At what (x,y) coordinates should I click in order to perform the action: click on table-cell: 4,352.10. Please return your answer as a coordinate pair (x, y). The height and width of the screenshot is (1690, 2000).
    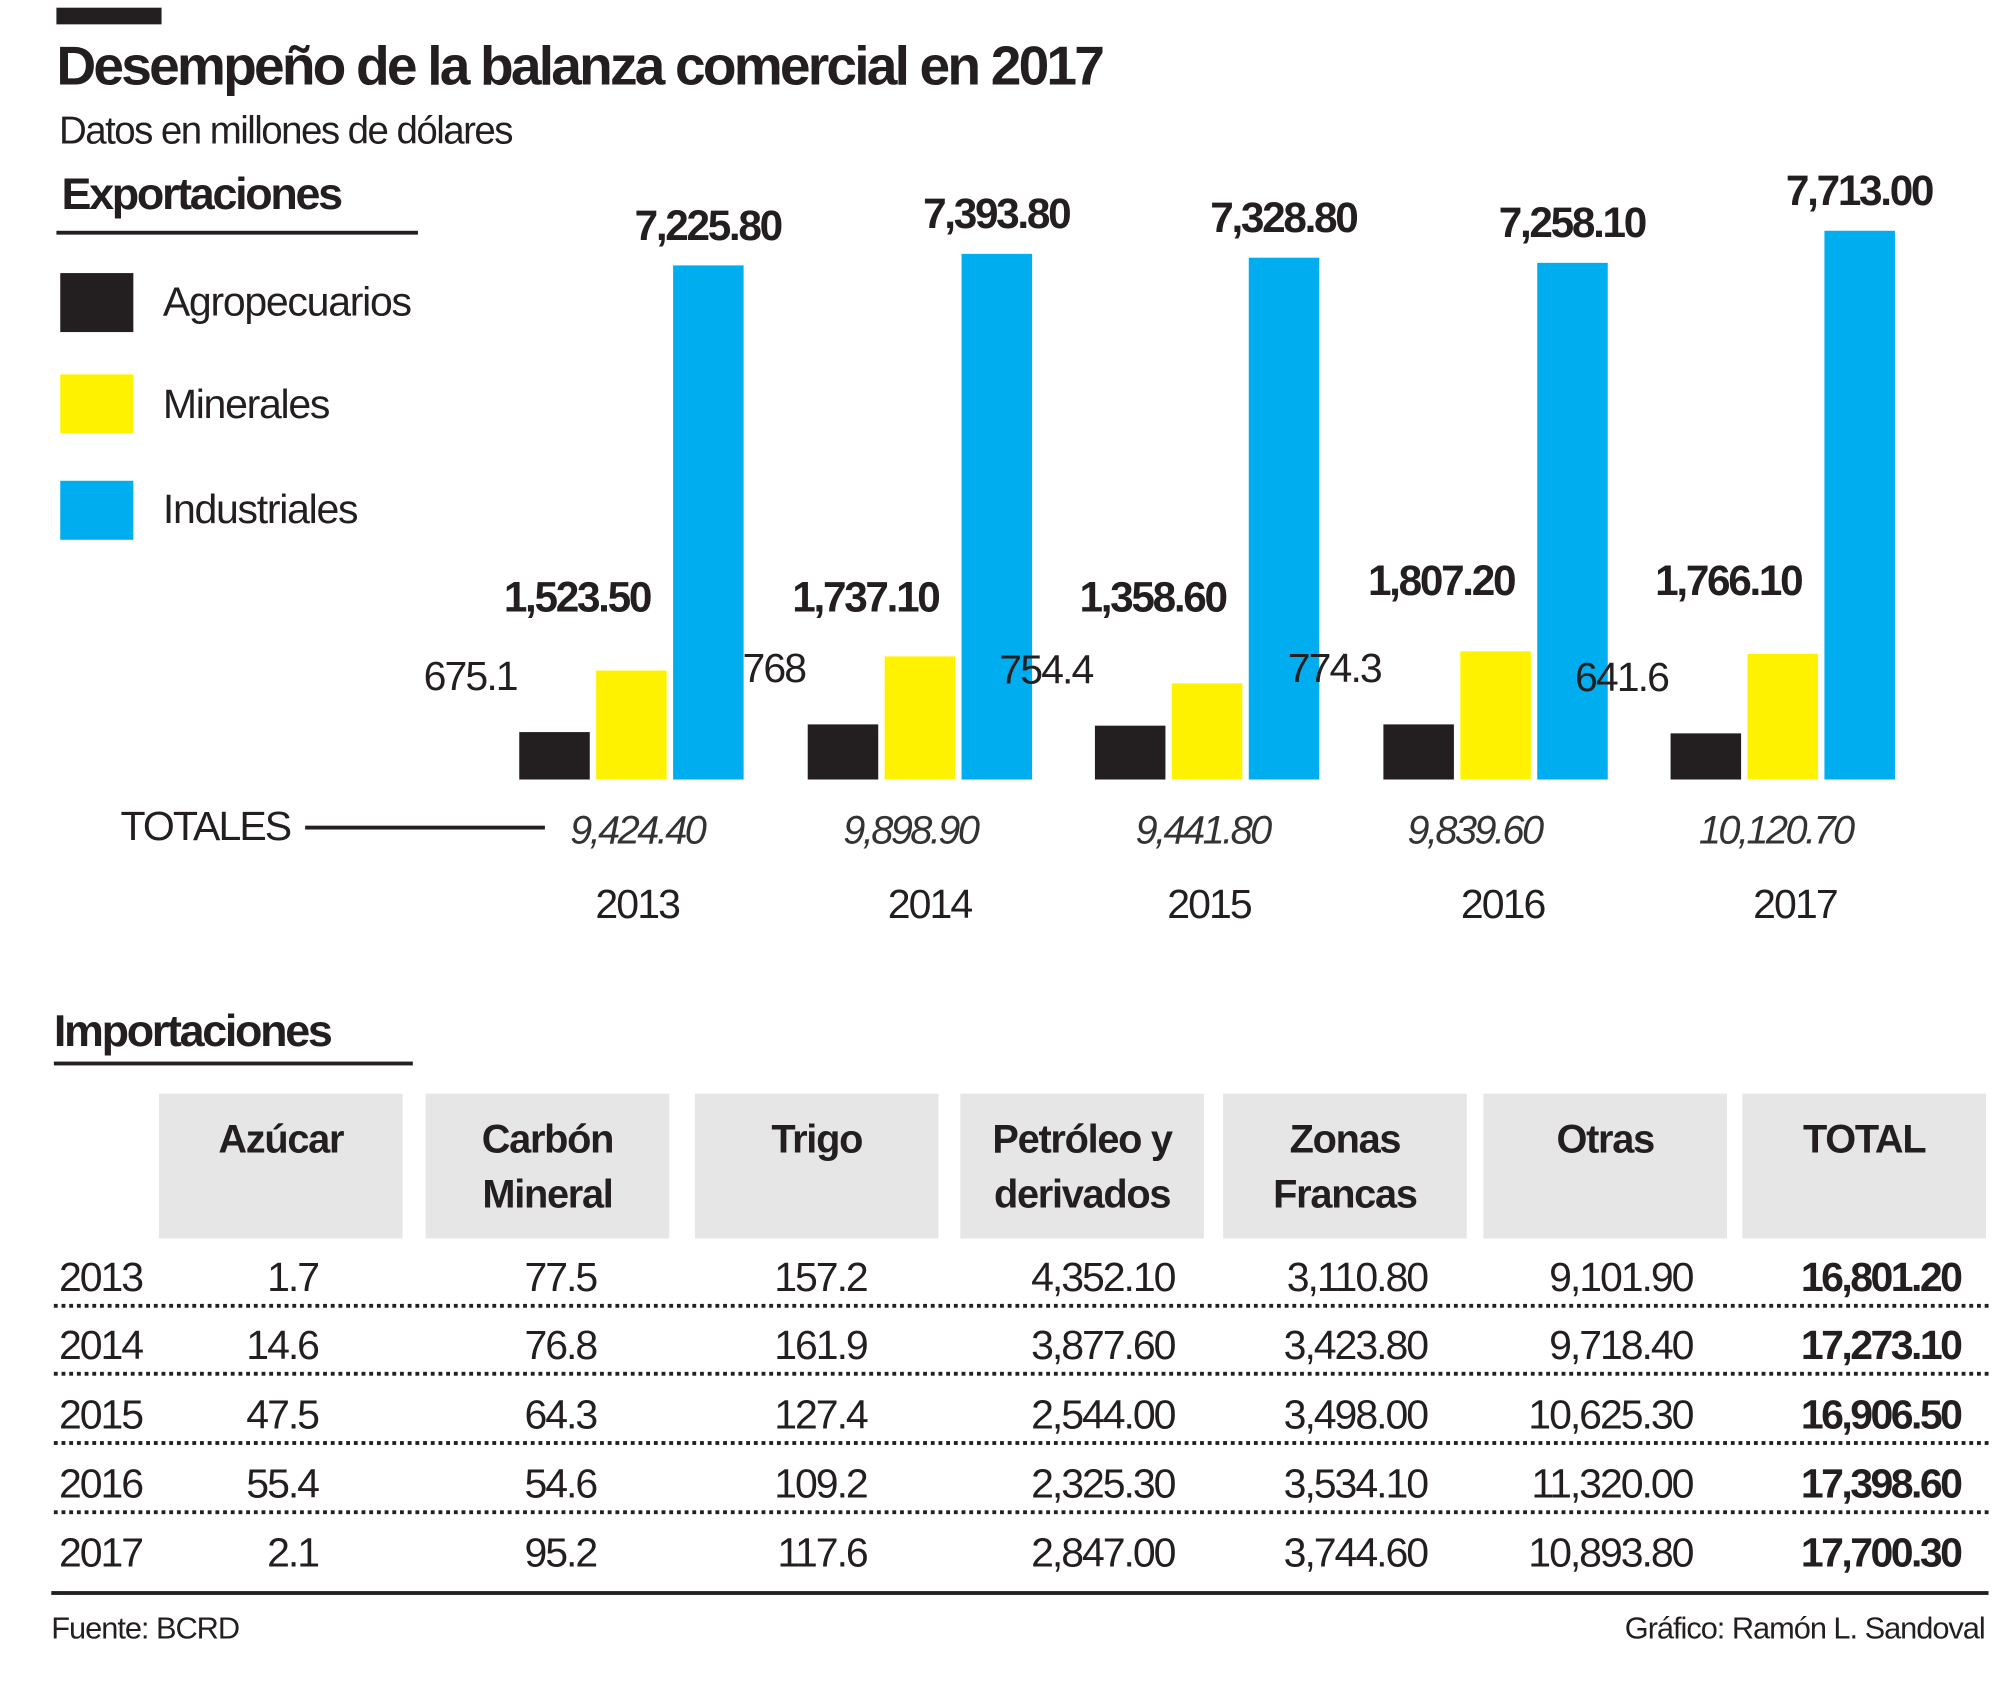
    Looking at the image, I should click on (1103, 1277).